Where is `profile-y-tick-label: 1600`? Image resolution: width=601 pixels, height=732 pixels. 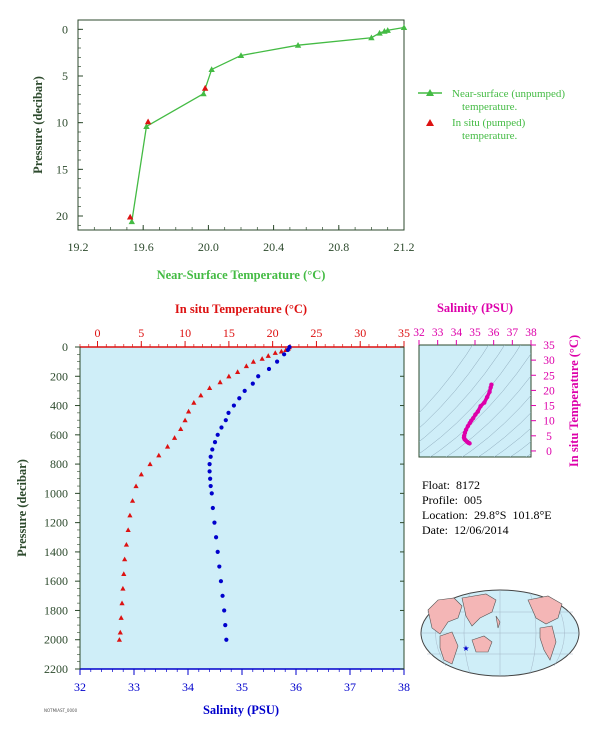
profile-y-tick-label: 1600 is located at coordinates (56, 581).